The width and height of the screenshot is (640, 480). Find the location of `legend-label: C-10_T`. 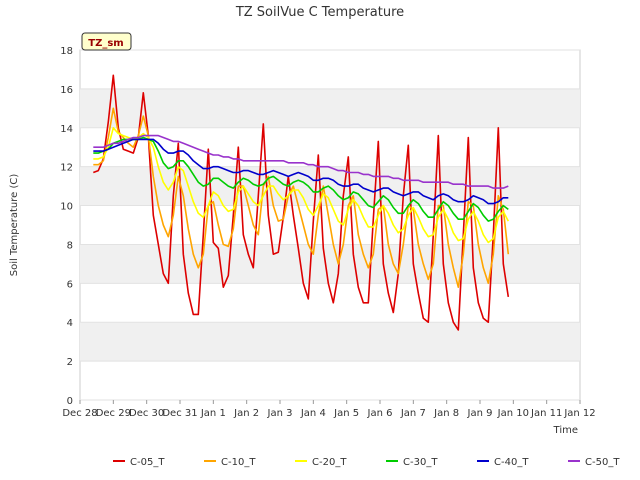

legend-label: C-10_T is located at coordinates (238, 462).